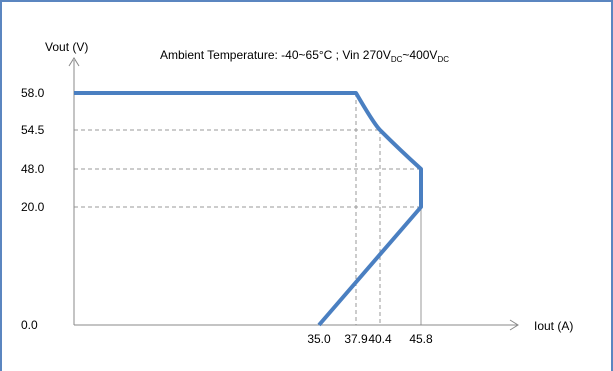 This screenshot has width=613, height=371. I want to click on x-tick-label: 35.0, so click(319, 339).